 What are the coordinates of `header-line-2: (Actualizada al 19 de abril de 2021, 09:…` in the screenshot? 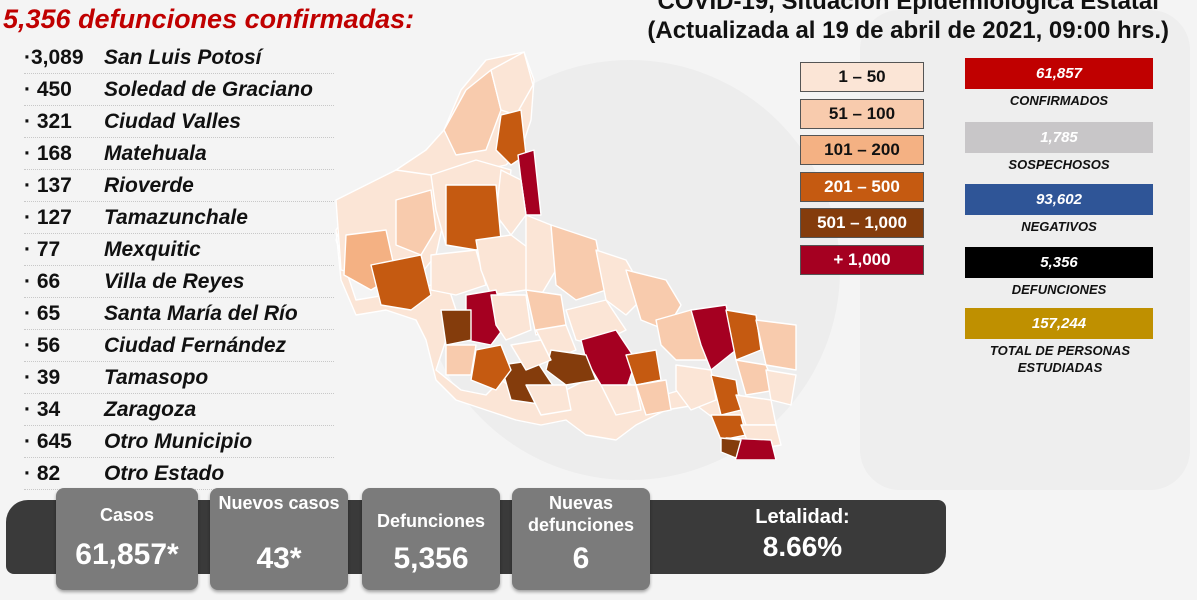 It's located at (908, 30).